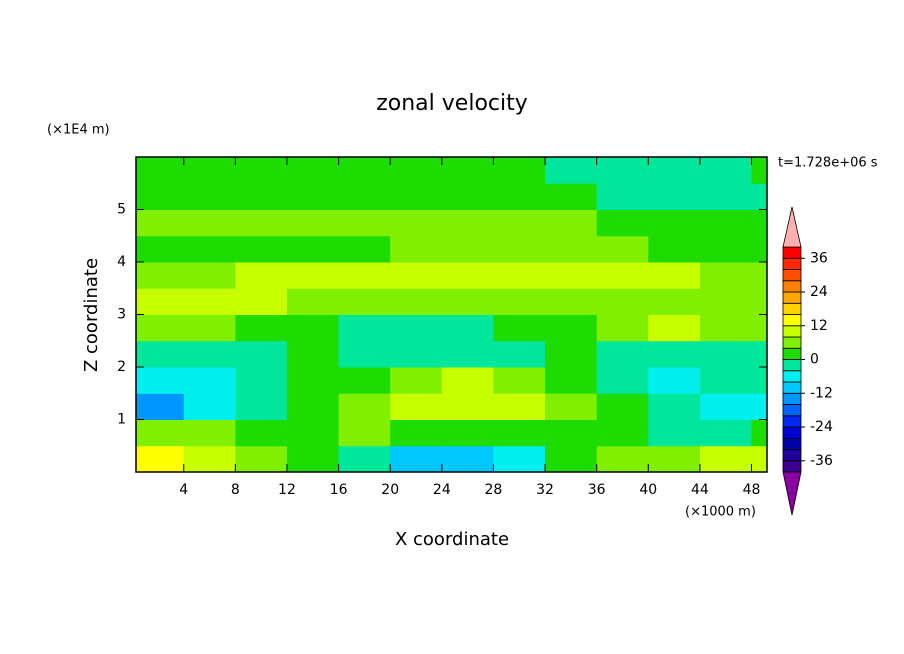 The height and width of the screenshot is (654, 904). Describe the element at coordinates (121, 262) in the screenshot. I see `y-tick-label: 4` at that location.